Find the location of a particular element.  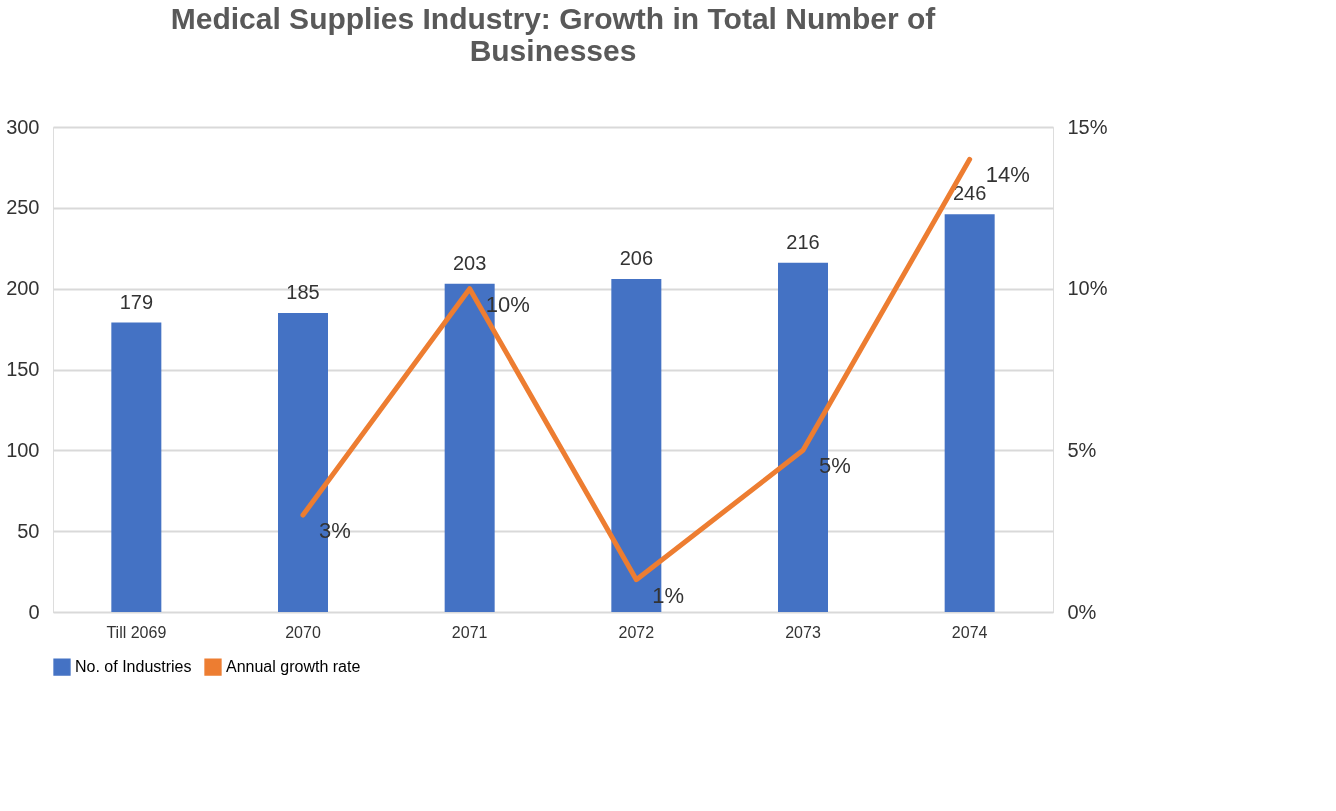

data-label: 179 is located at coordinates (136, 301).